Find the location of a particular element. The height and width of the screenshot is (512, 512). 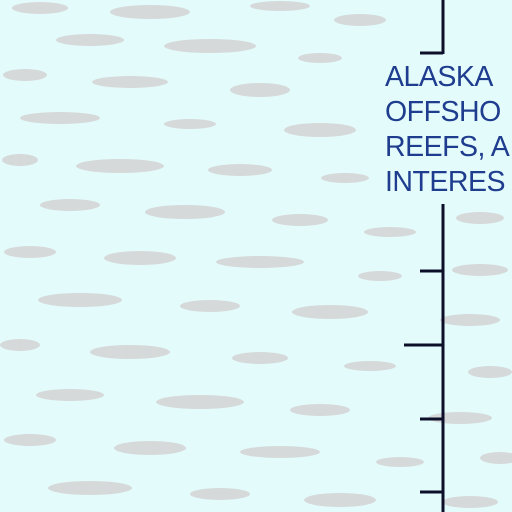

map-label-line: REEFS, A is located at coordinates (447, 147).